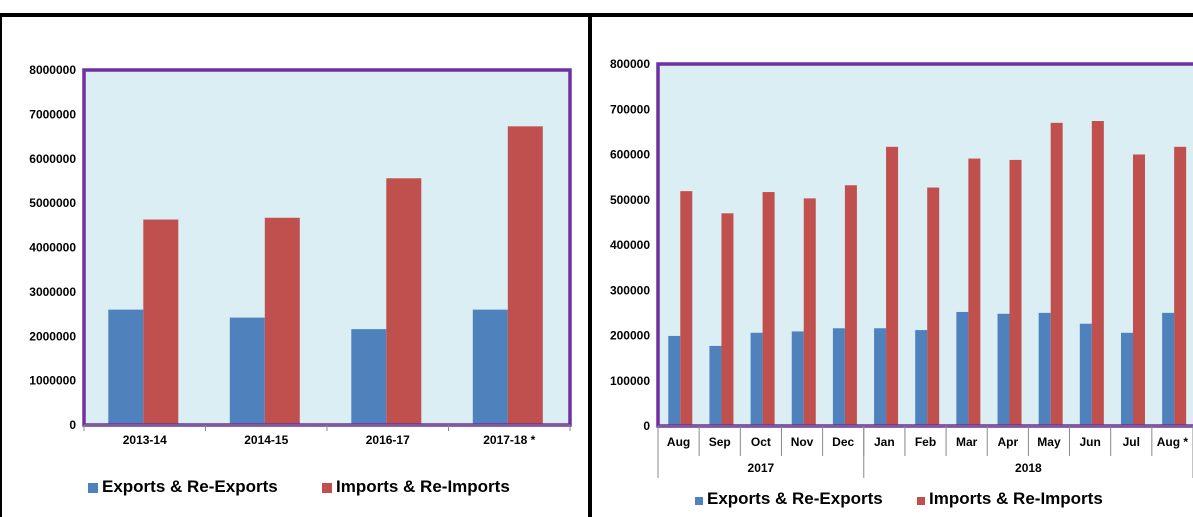  I want to click on chart2-y-tick-label: 400000, so click(630, 245).